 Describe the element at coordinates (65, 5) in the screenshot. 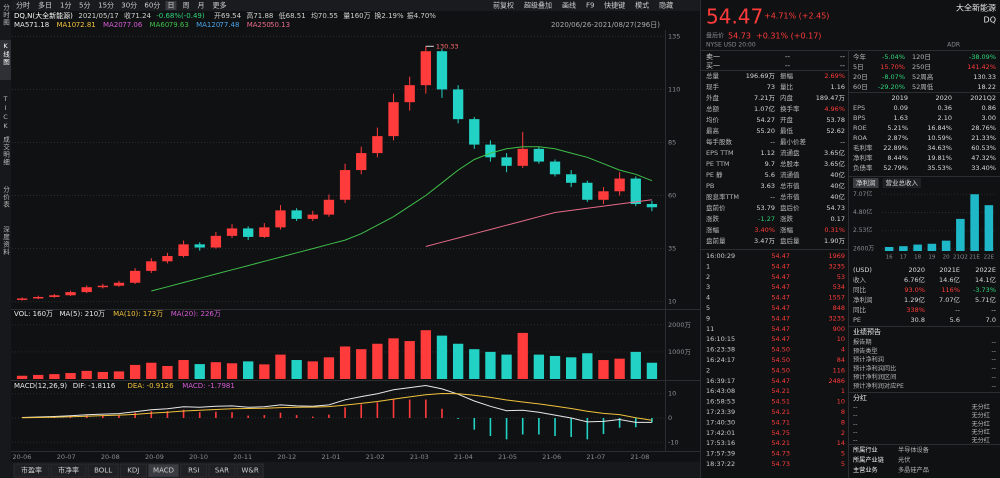

I see `period-tab: 1分` at that location.